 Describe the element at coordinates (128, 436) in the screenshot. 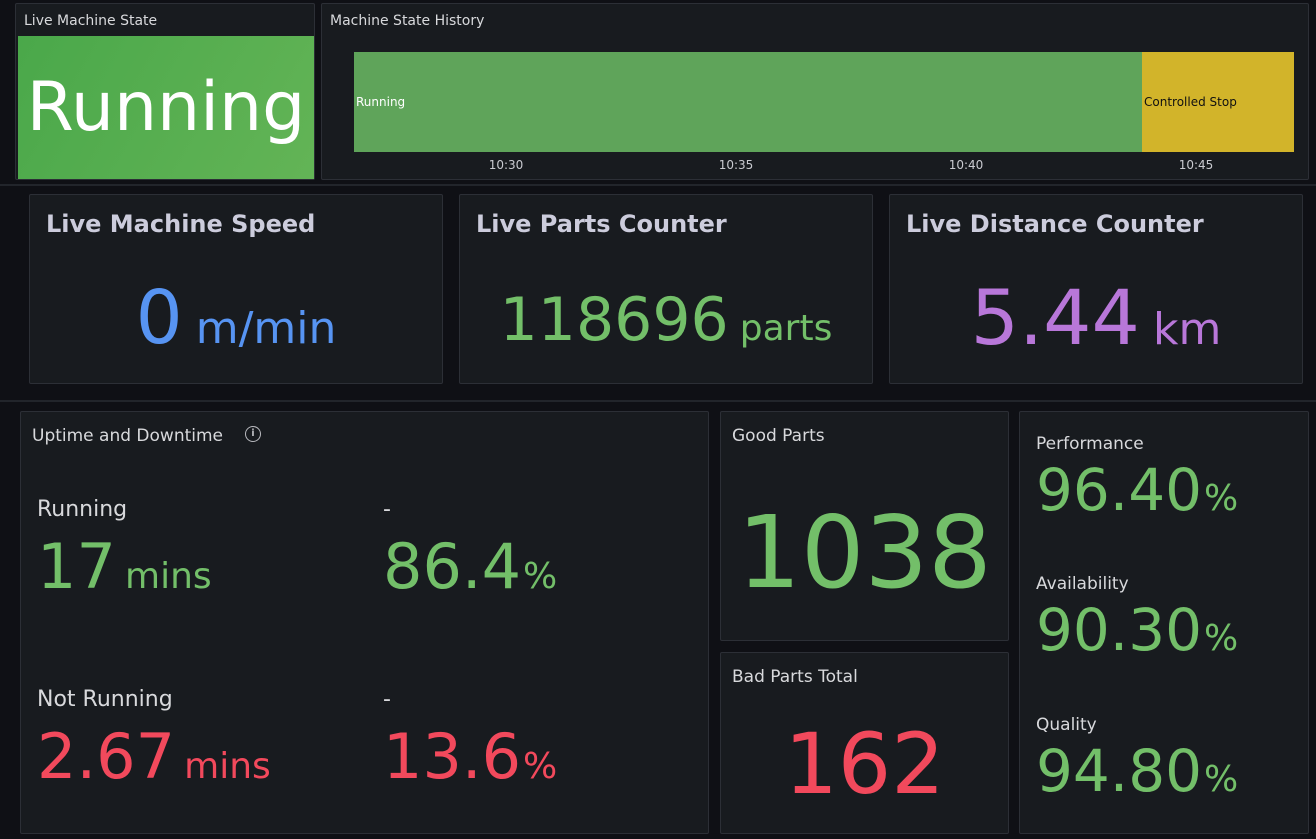

I see `panel-title: Uptime and Downtime` at that location.